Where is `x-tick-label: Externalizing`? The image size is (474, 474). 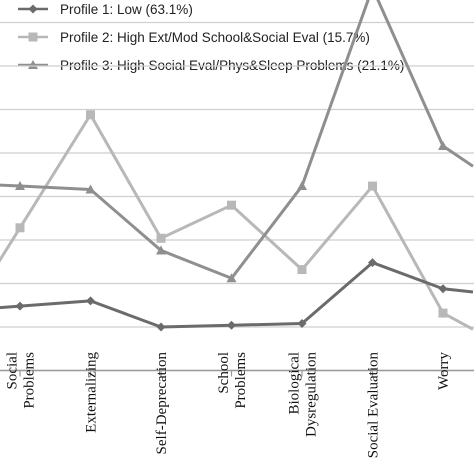
x-tick-label: Externalizing is located at coordinates (92, 392).